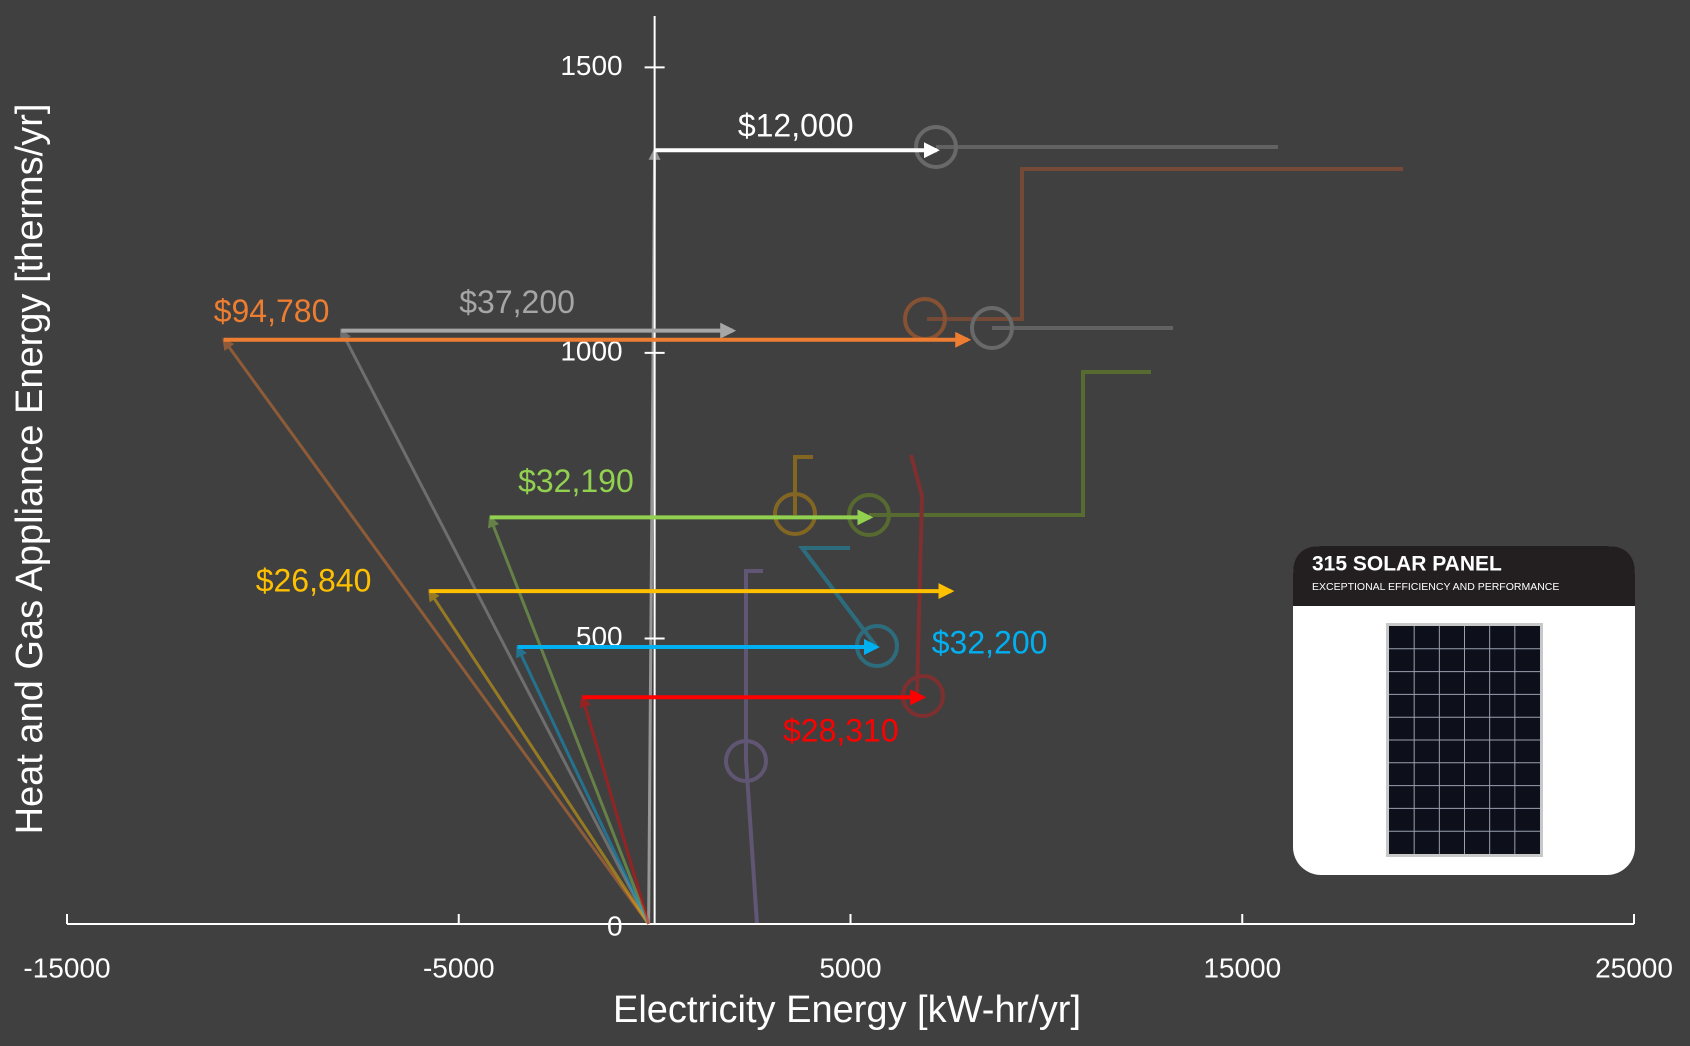 This screenshot has width=1690, height=1046. I want to click on y-tick-label: 1500, so click(591, 65).